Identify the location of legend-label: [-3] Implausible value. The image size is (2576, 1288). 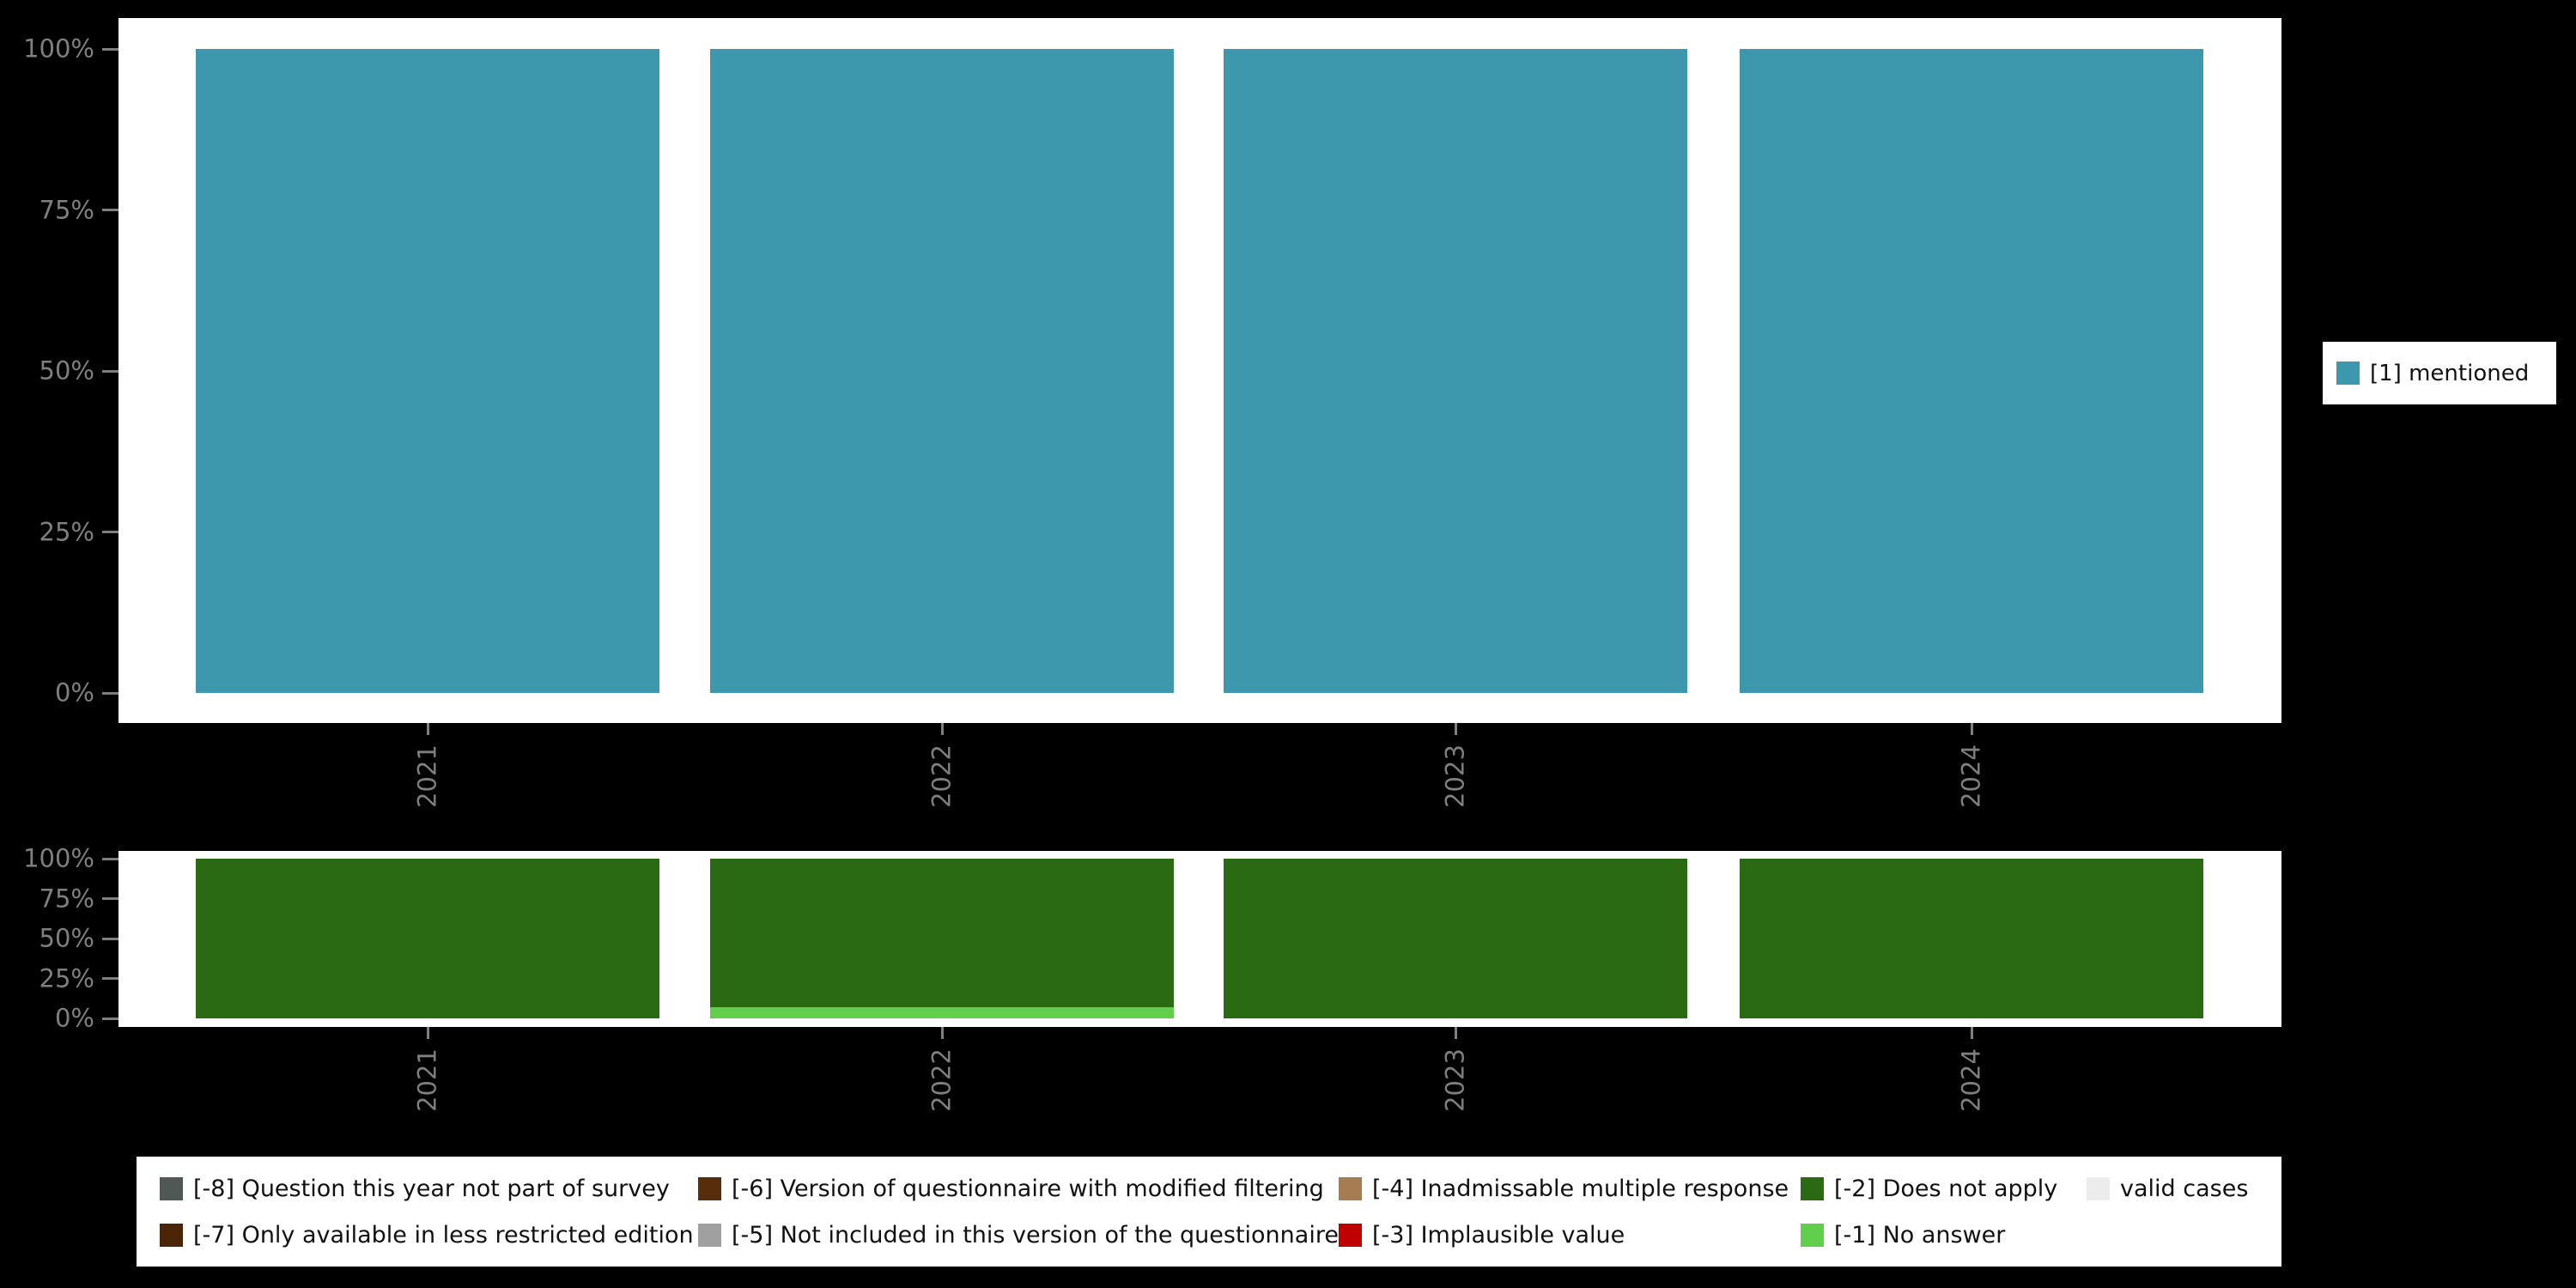
(1499, 1235).